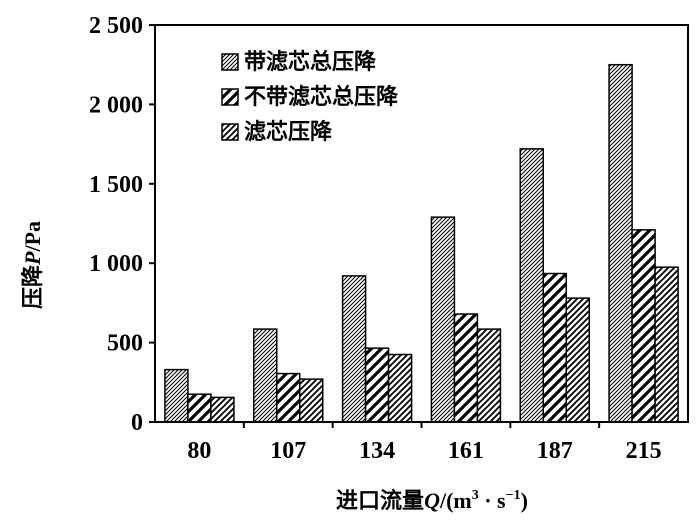  I want to click on legend-swatch-with-filter-total, so click(230, 62).